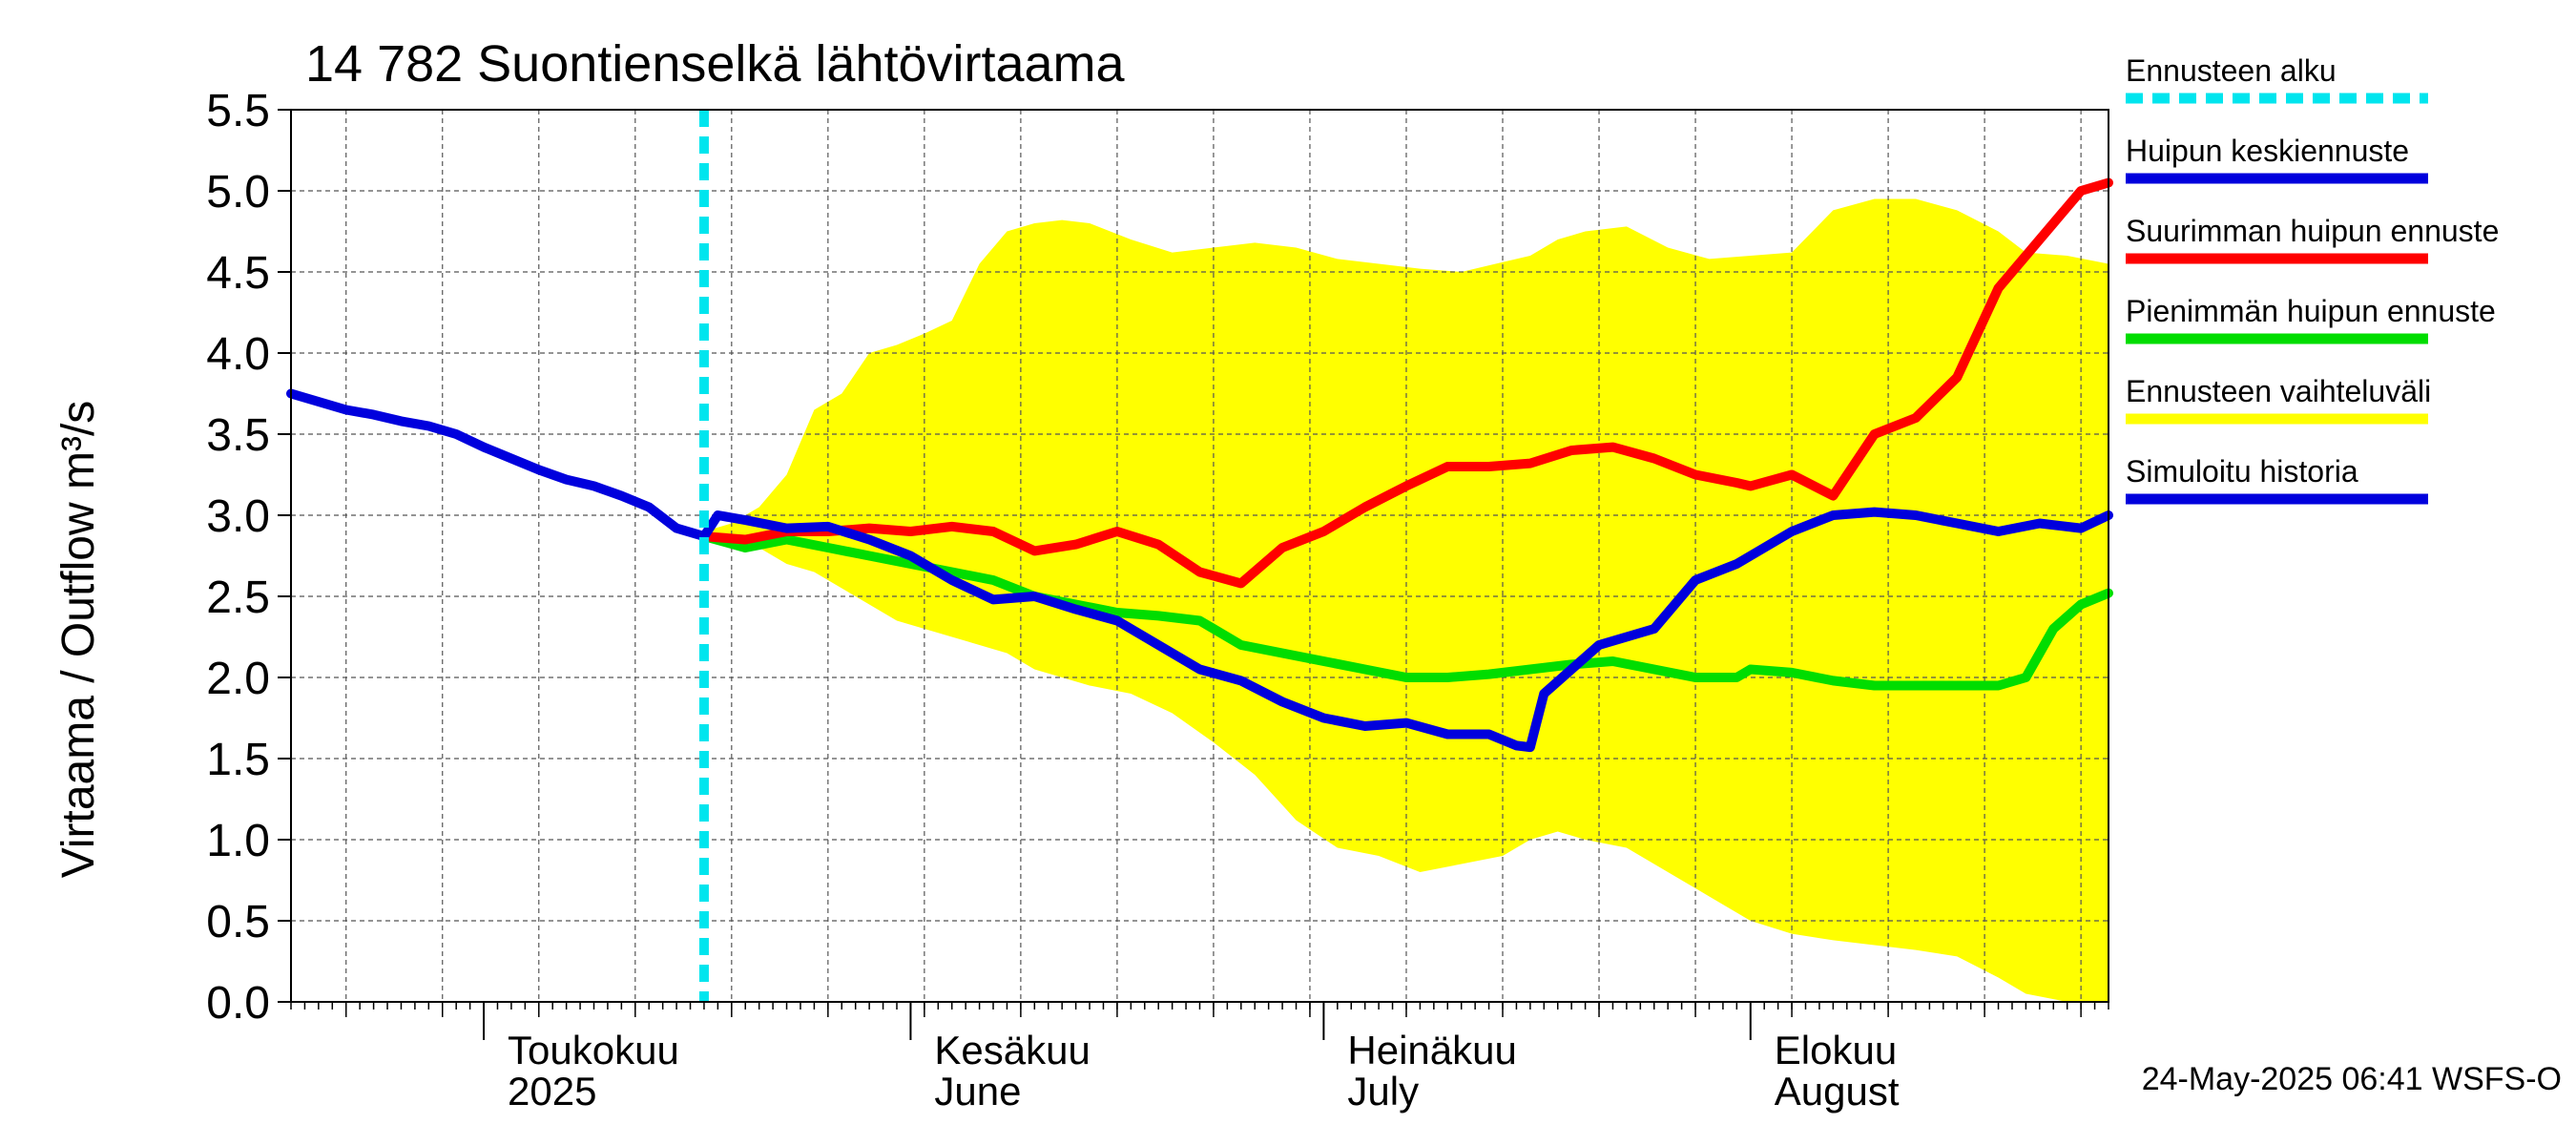 The image size is (2576, 1145). Describe the element at coordinates (1837, 1091) in the screenshot. I see `x-month-sublabel: August` at that location.